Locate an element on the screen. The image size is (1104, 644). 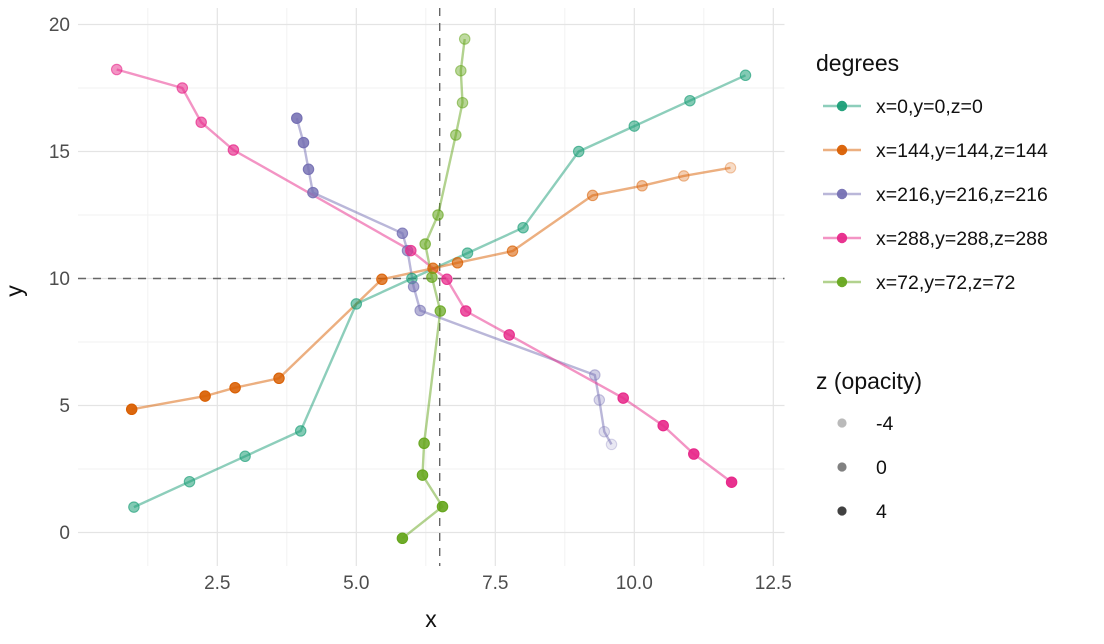
legend-item: x=0,y=0,z=0 is located at coordinates (903, 107).